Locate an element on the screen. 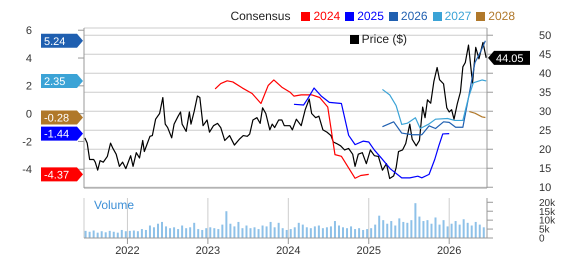 Image resolution: width=571 pixels, height=264 pixels. y-tick-label: 2 is located at coordinates (29, 86).